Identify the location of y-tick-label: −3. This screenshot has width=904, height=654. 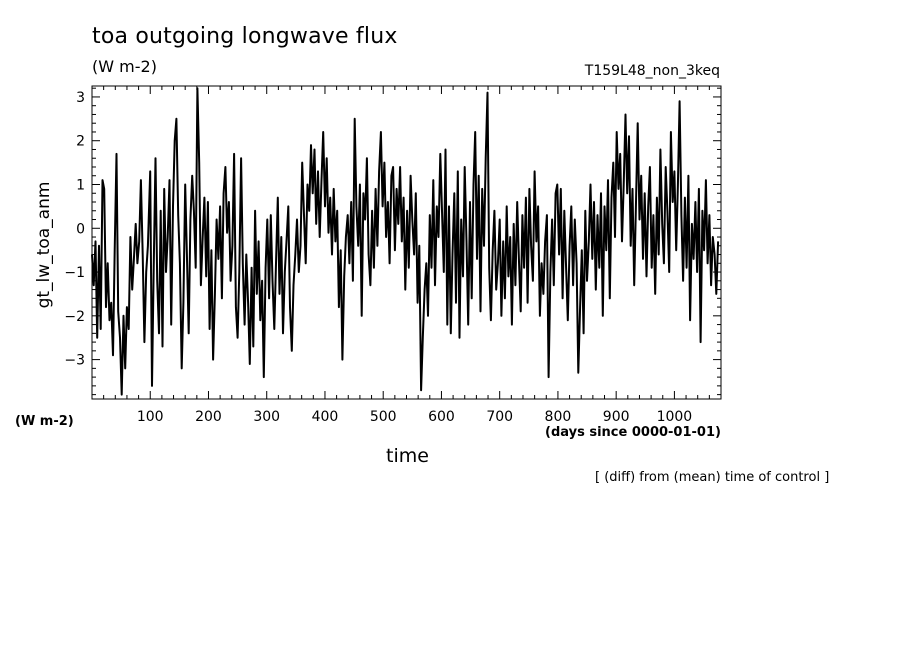
(74, 361).